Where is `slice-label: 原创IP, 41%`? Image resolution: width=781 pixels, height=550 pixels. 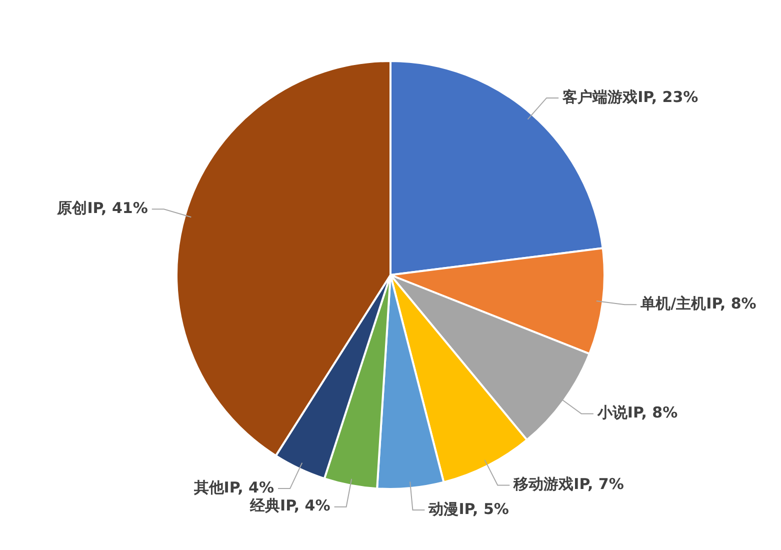
slice-label: 原创IP, 41% is located at coordinates (102, 208).